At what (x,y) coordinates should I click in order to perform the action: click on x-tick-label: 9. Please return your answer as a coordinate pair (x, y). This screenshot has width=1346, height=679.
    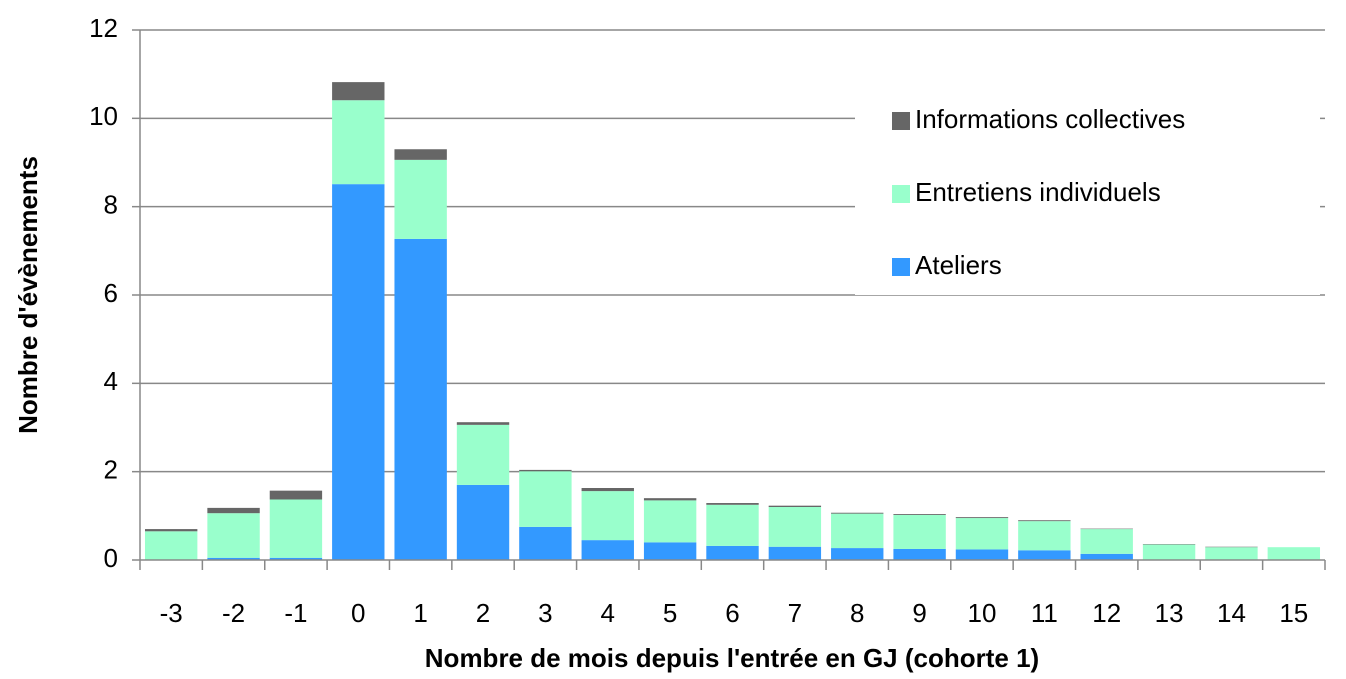
    Looking at the image, I should click on (919, 613).